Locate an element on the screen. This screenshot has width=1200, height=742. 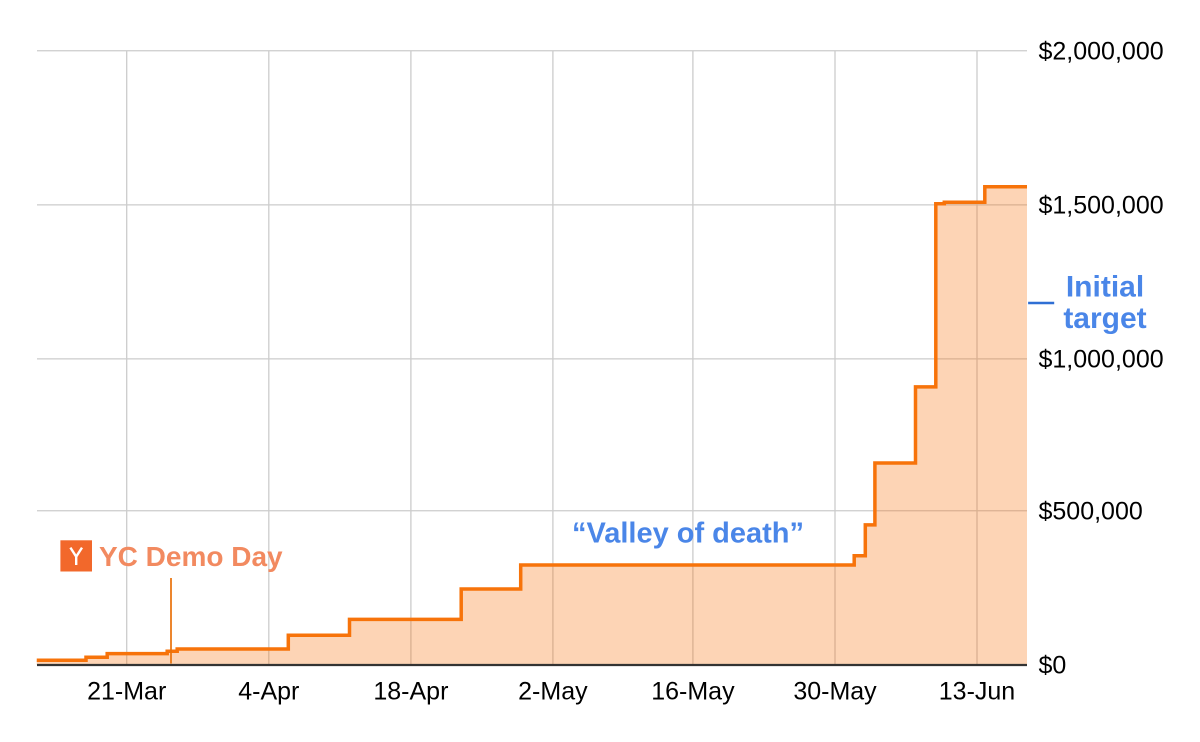
svg-text: 30-May is located at coordinates (835, 692).